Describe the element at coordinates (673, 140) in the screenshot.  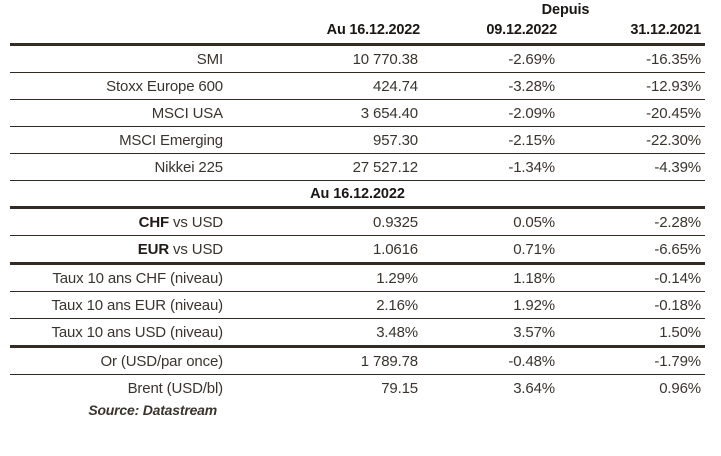
I see `row-change-year: -22.30%` at that location.